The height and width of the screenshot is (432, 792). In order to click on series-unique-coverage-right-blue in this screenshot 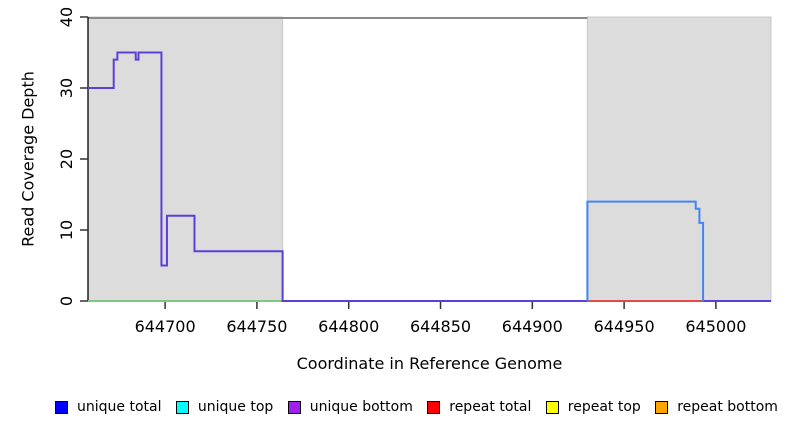, I will do `click(645, 250)`.